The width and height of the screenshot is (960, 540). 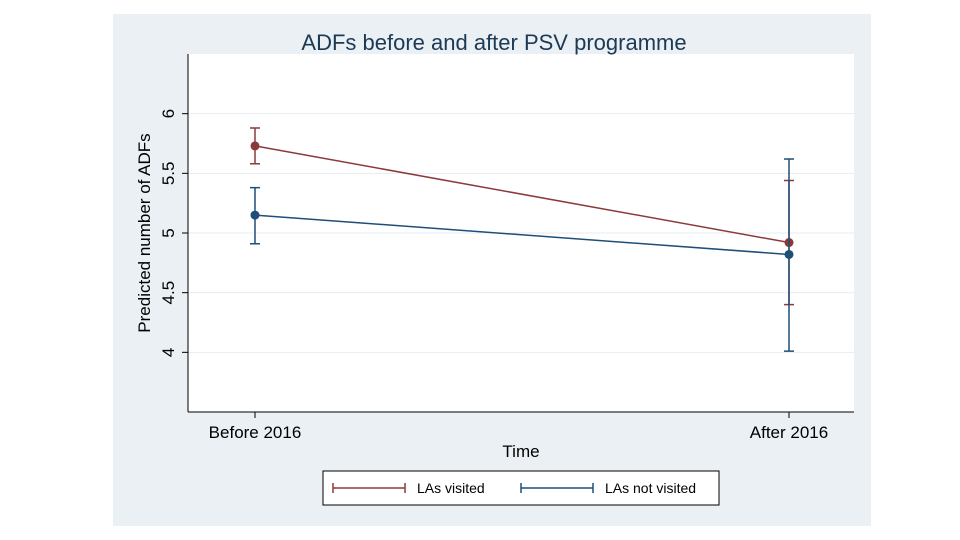 I want to click on chart-title: ADFs before and after PSV programme, so click(x=493, y=42).